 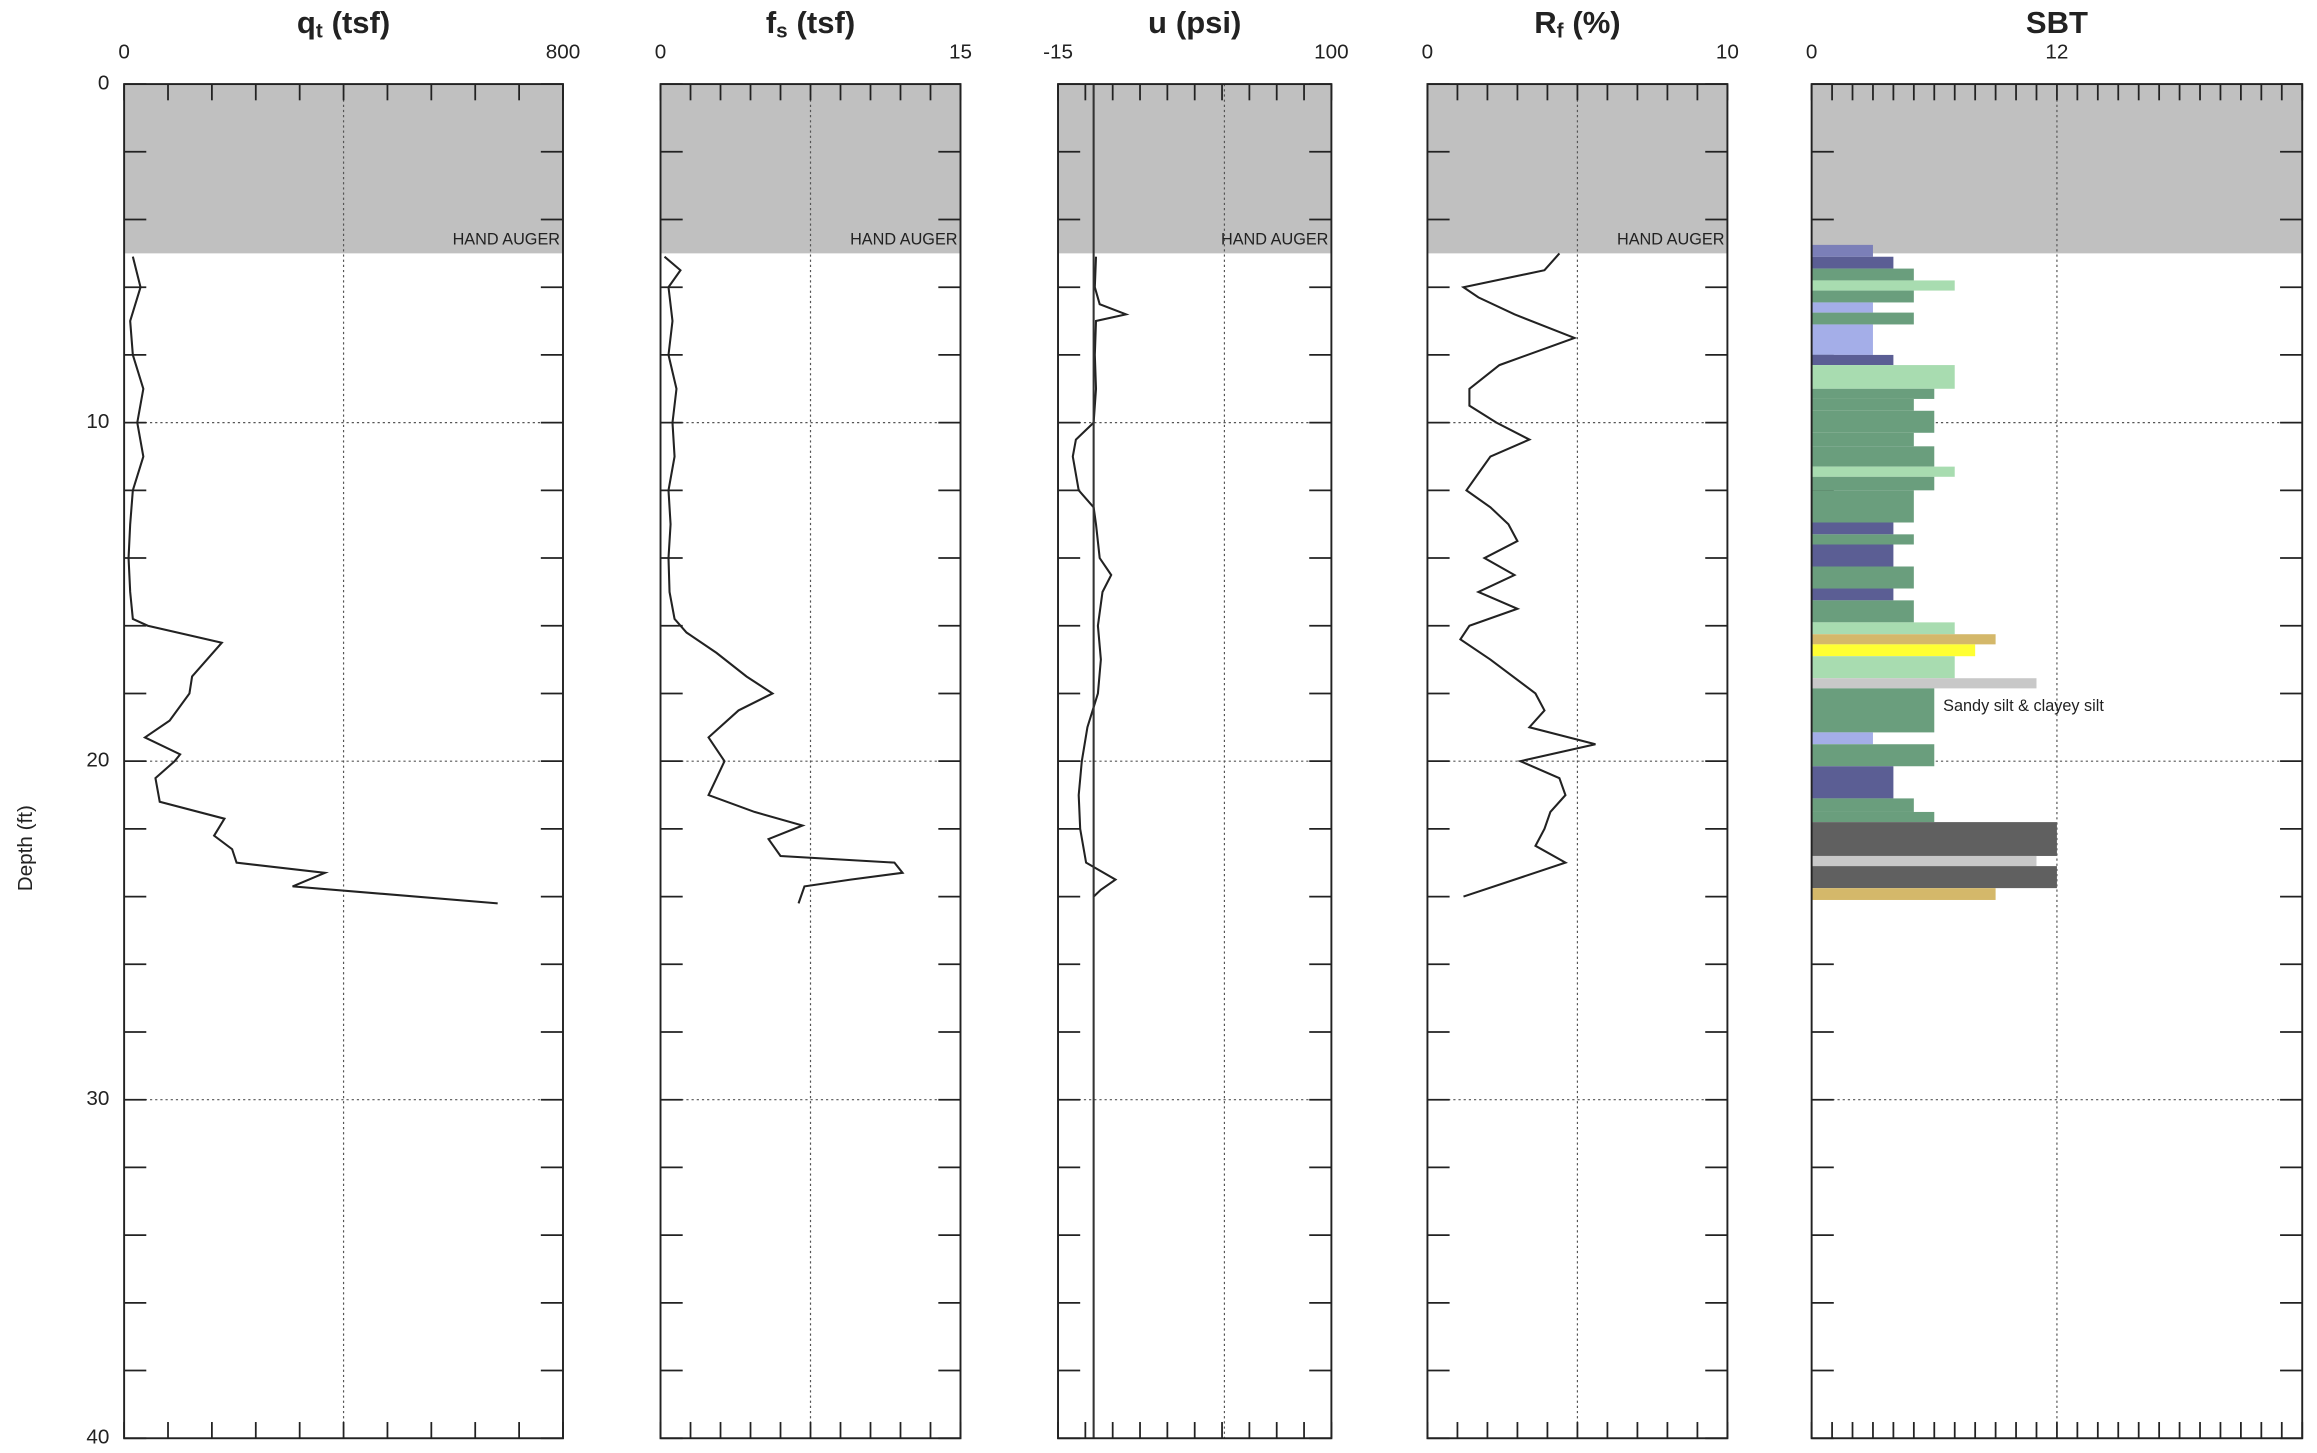 I want to click on title-symbol: f, so click(x=771, y=22).